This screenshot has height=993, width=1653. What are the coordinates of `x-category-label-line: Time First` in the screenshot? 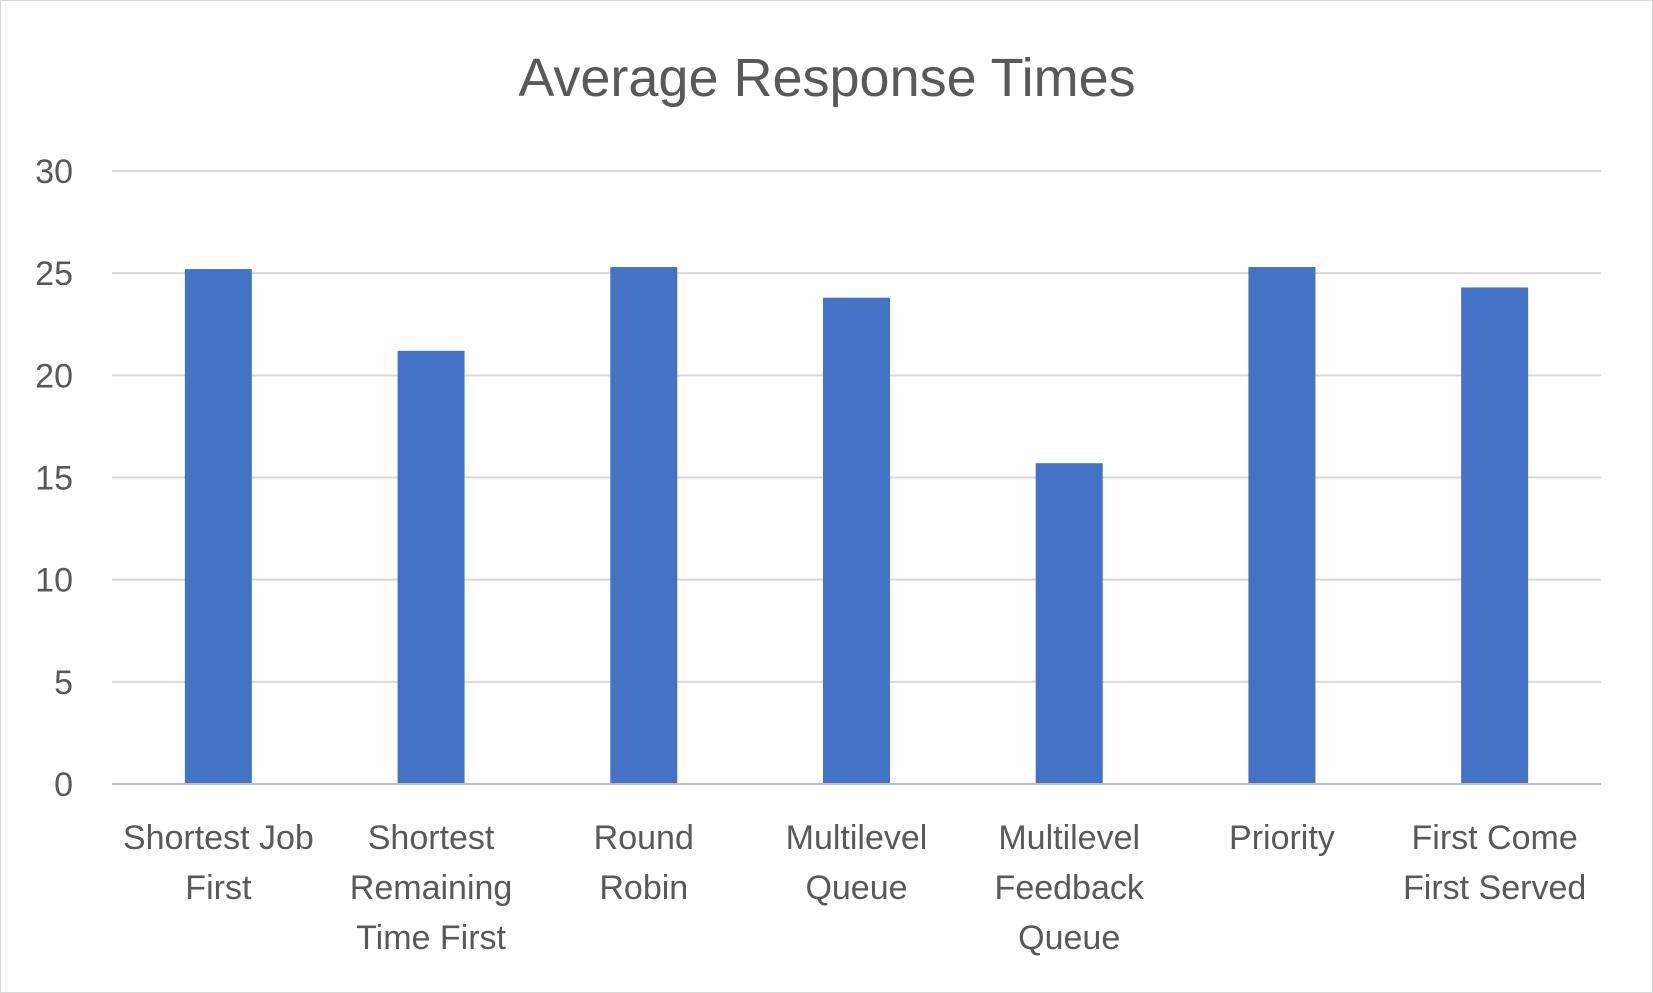 It's located at (431, 938).